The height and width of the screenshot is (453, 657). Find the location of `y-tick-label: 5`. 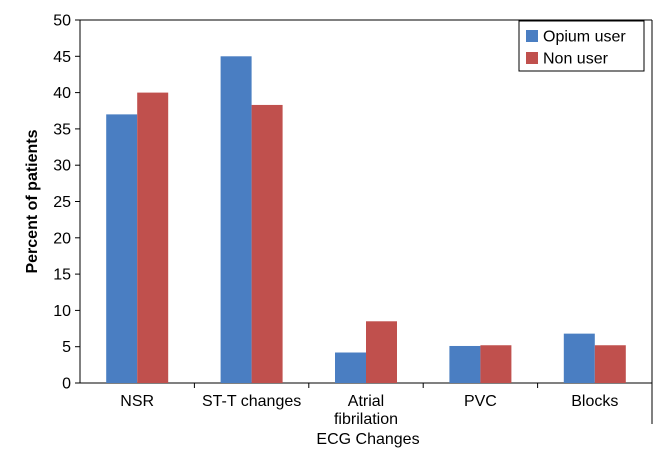

y-tick-label: 5 is located at coordinates (66, 347).